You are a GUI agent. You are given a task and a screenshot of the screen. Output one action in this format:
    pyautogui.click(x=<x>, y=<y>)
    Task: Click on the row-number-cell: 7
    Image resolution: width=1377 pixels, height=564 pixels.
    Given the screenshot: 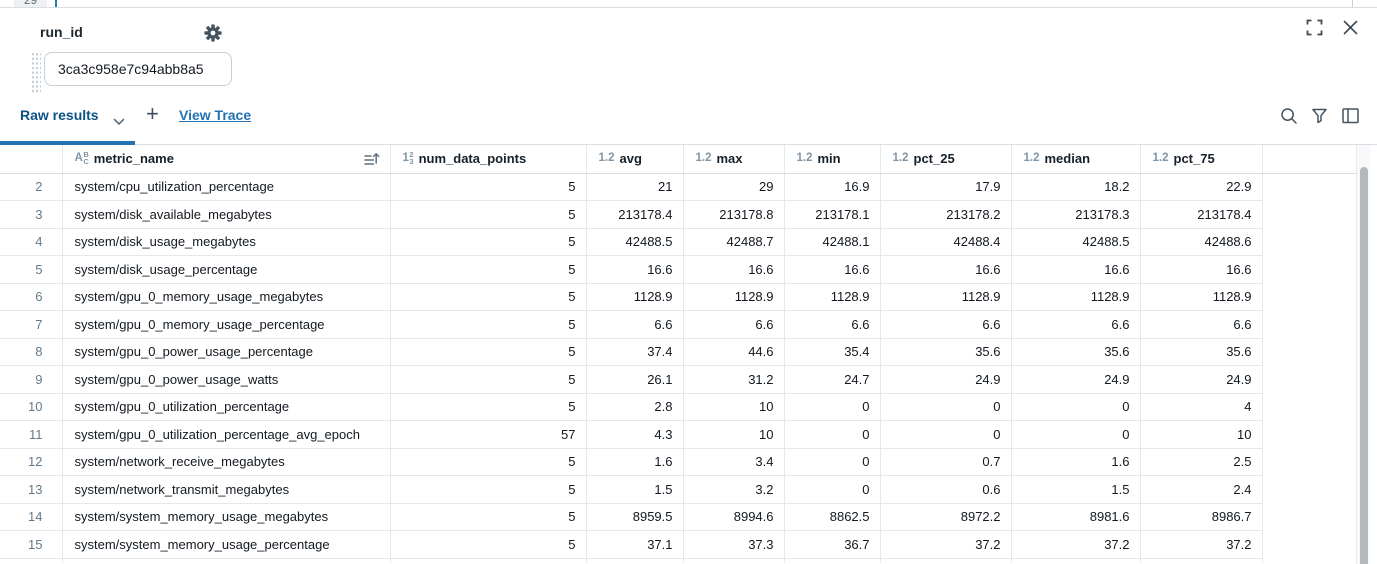 What is the action you would take?
    pyautogui.click(x=31, y=324)
    